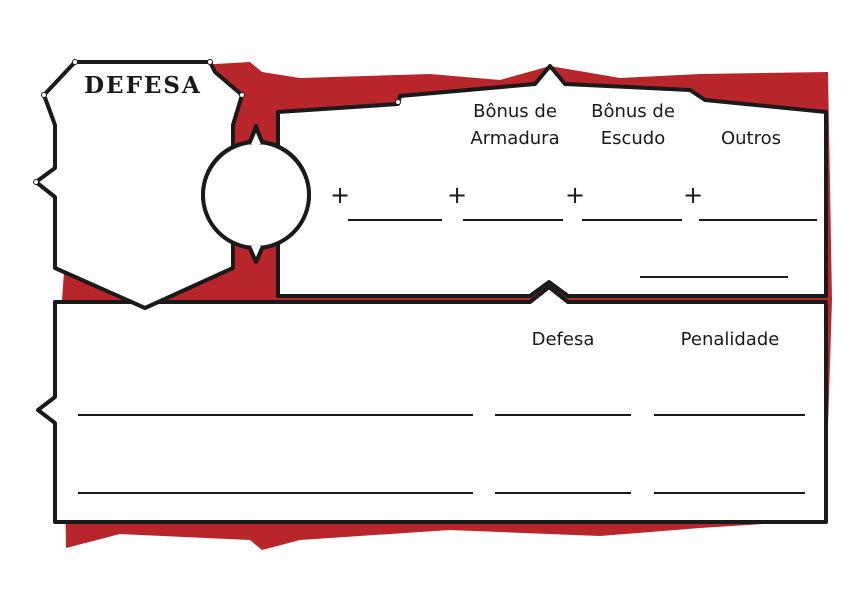 The height and width of the screenshot is (592, 863). I want to click on extra-field, so click(714, 277).